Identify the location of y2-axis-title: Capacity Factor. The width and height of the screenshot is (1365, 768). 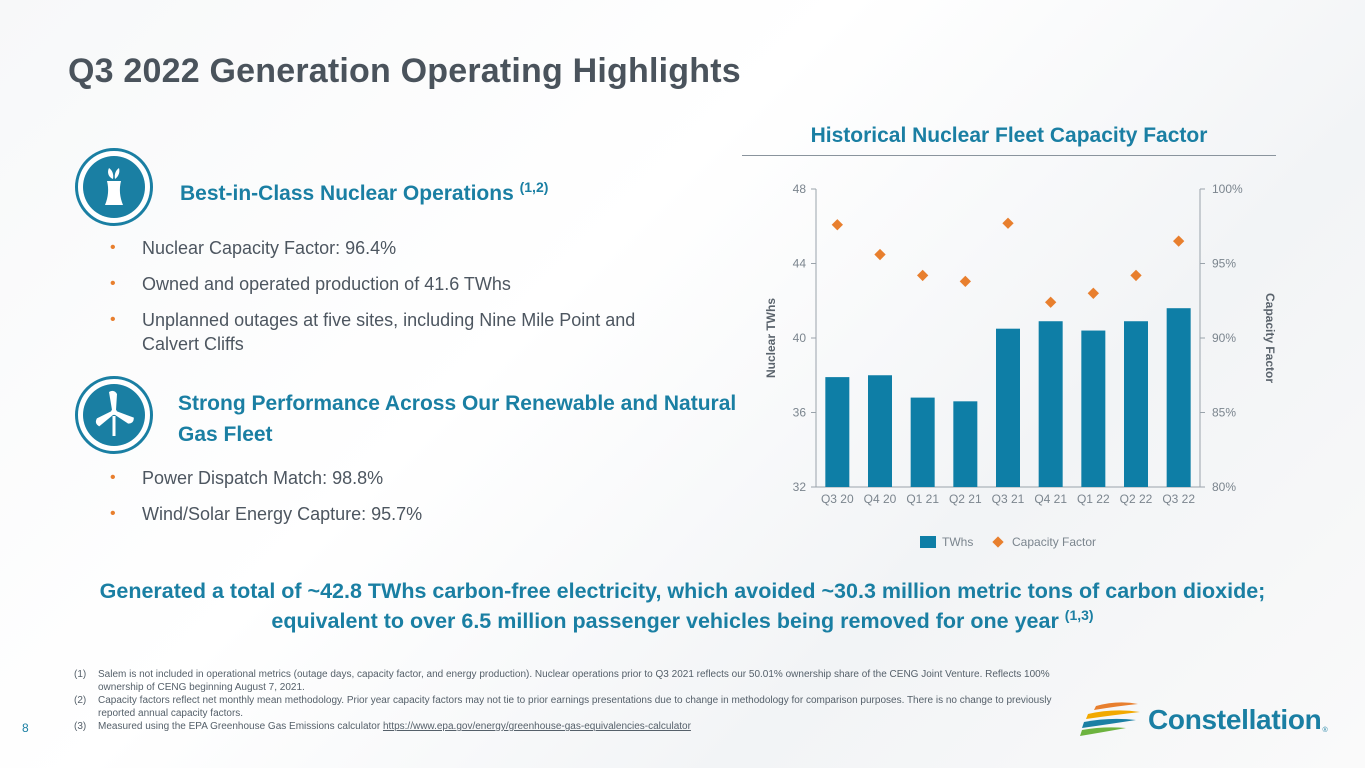
(1269, 338).